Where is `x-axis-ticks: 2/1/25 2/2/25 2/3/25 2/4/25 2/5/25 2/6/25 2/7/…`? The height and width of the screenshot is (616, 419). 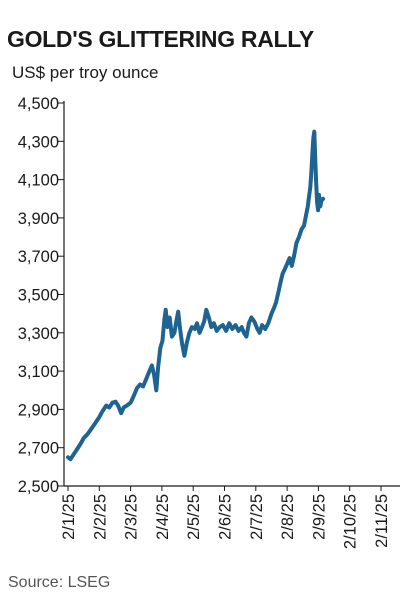
x-axis-ticks: 2/1/25 2/2/25 2/3/25 2/4/25 2/5/25 2/6/25 2/7/… is located at coordinates (225, 517).